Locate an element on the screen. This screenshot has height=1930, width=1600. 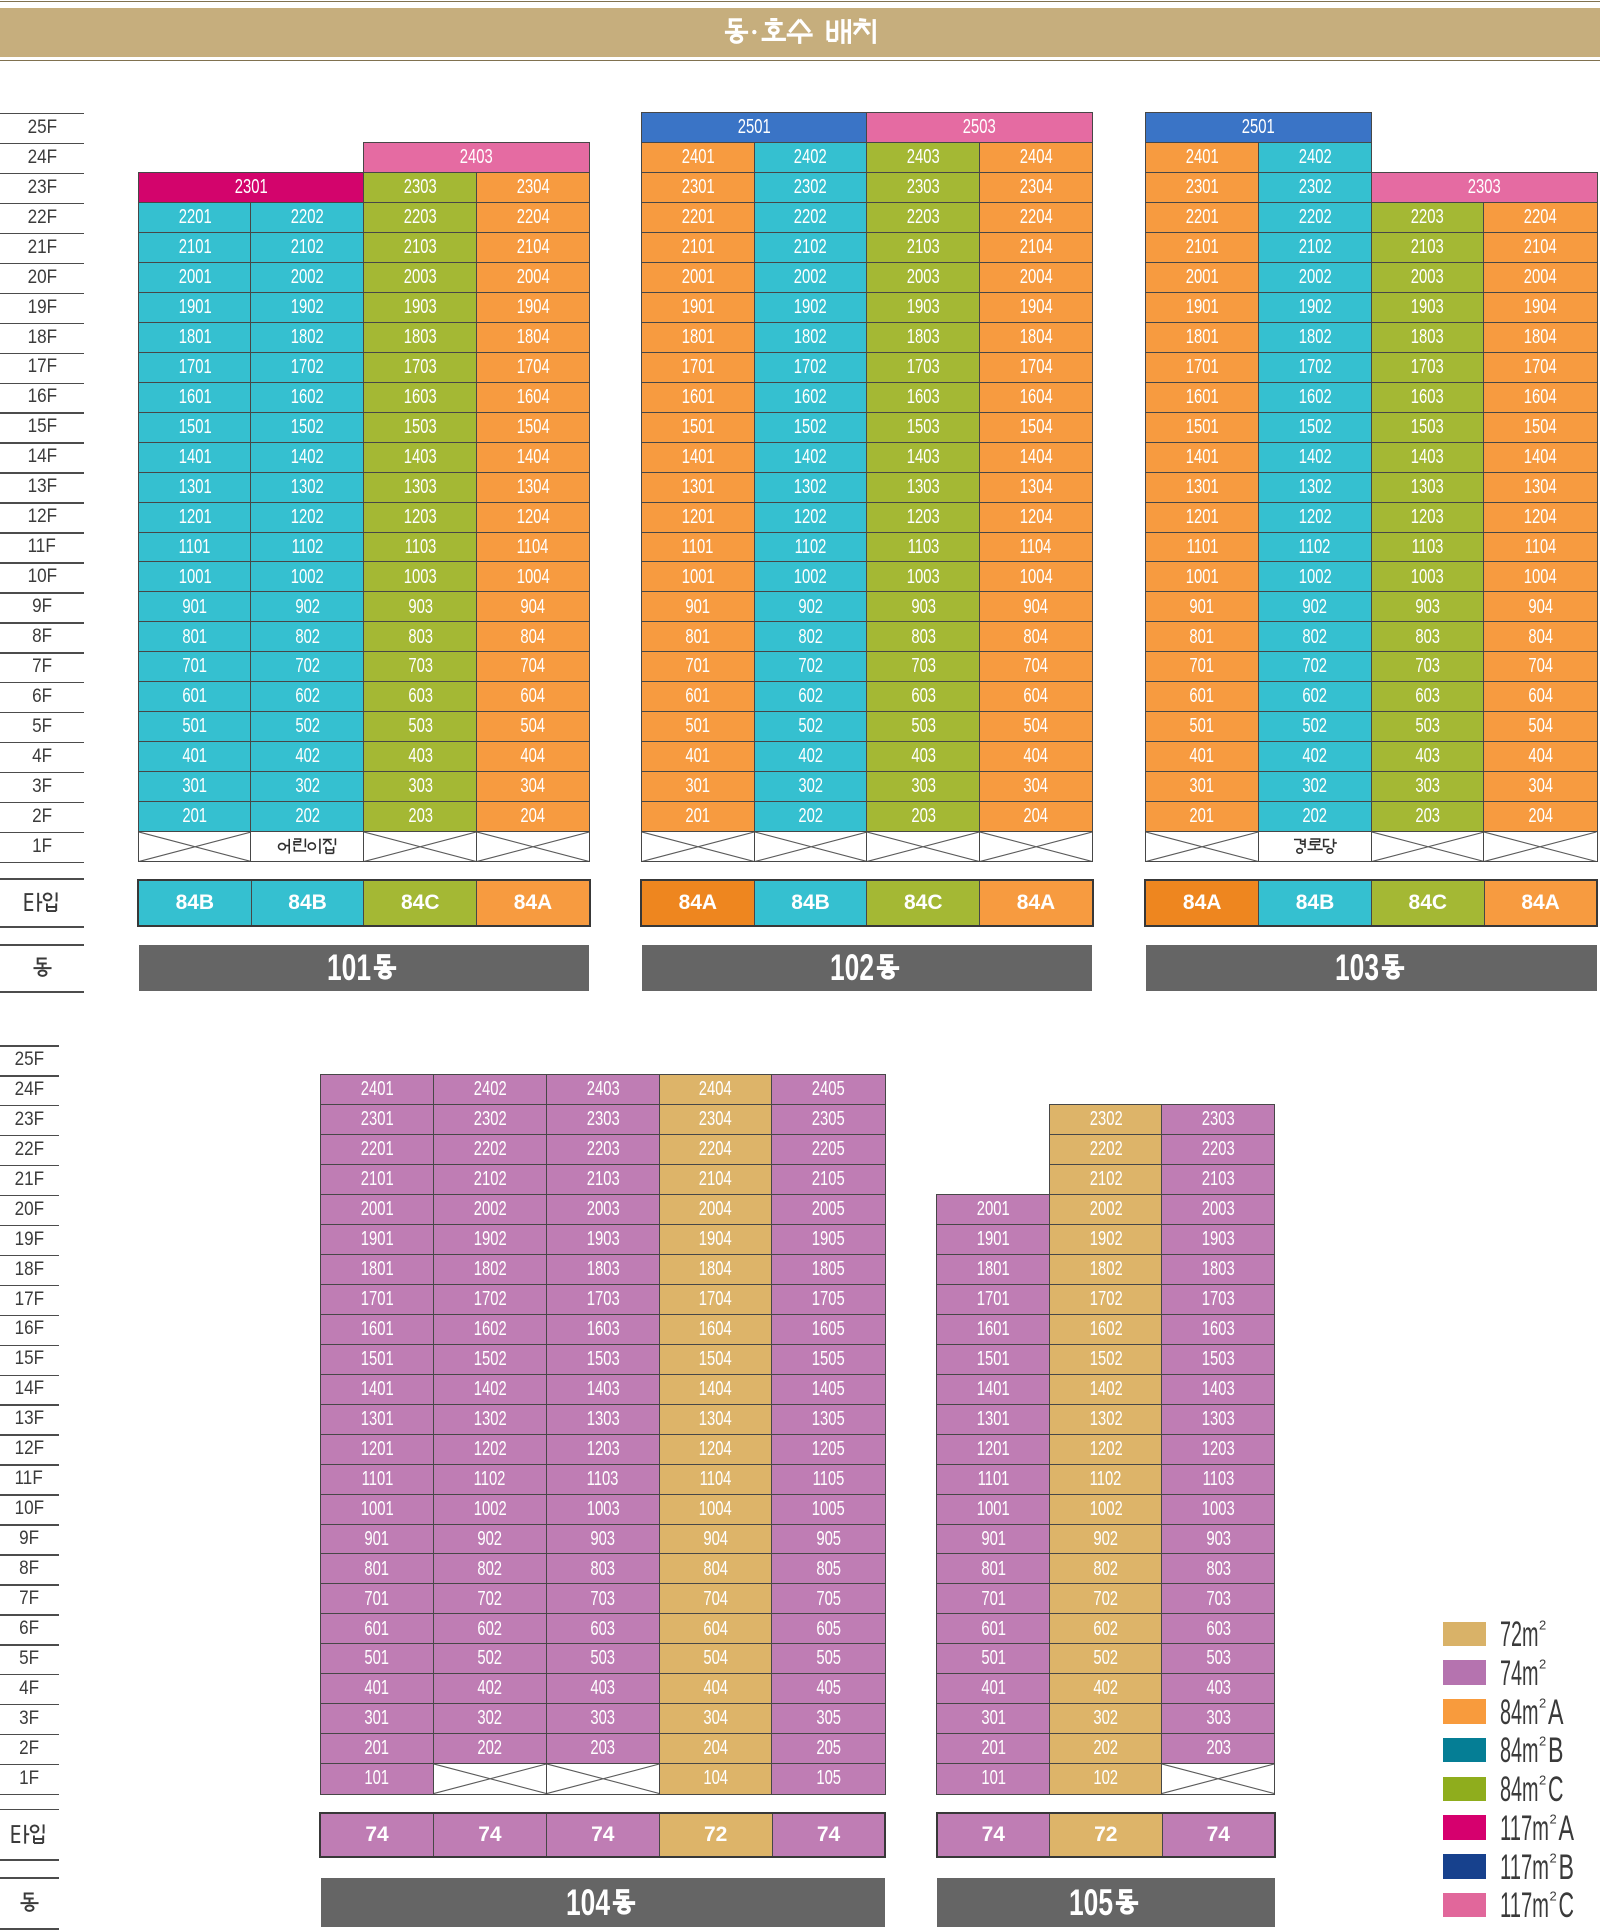
svg-text: 72m is located at coordinates (1519, 1634).